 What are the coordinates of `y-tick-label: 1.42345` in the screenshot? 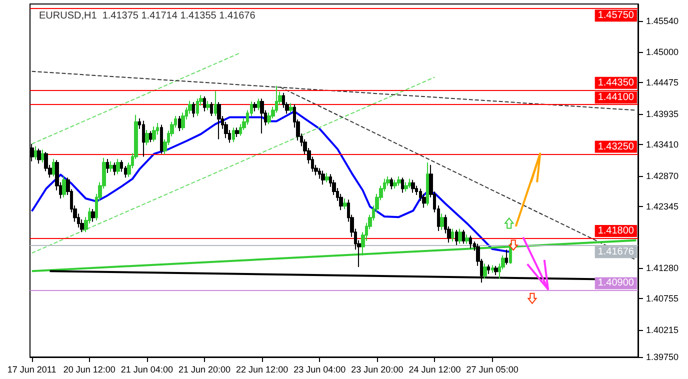 It's located at (662, 206).